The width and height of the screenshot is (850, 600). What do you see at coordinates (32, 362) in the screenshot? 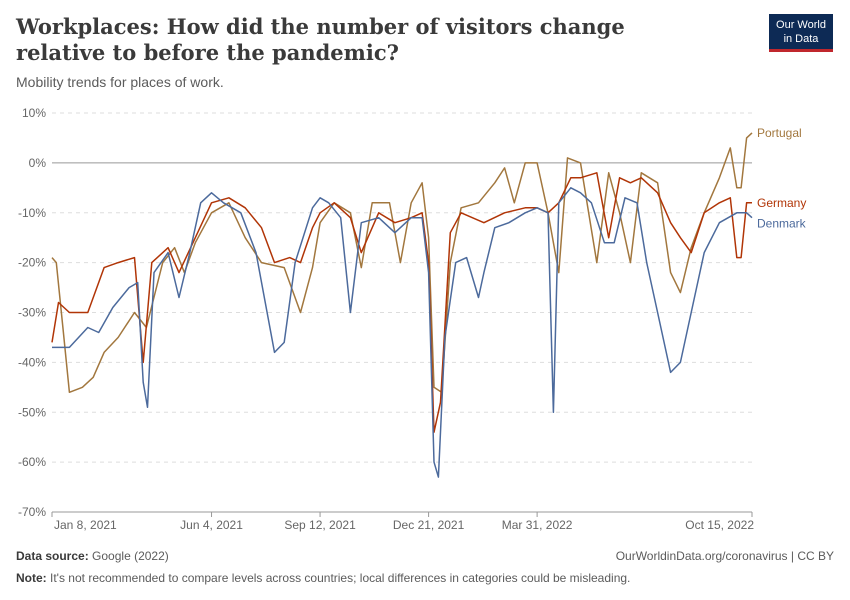
I see `y-tick-label: -40%` at bounding box center [32, 362].